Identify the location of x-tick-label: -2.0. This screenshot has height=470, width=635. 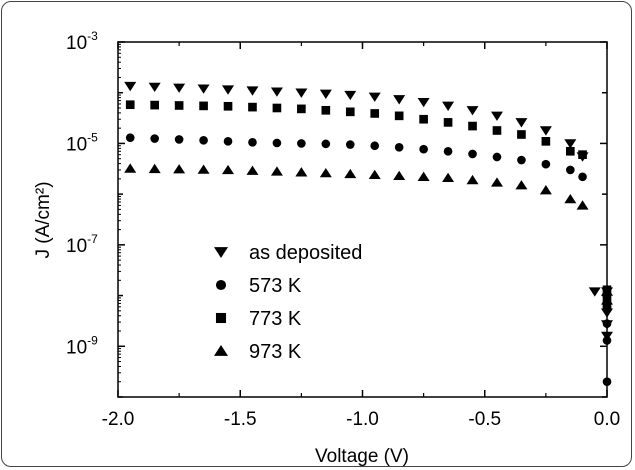
(118, 419).